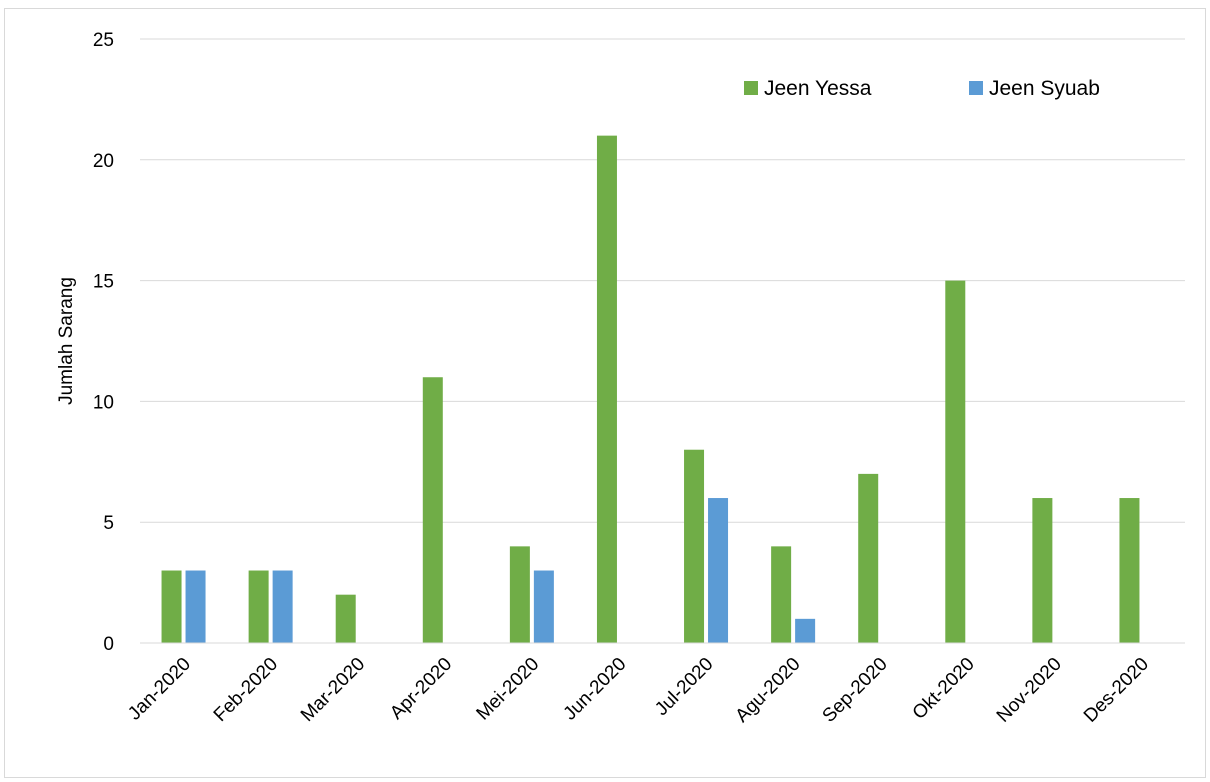 The height and width of the screenshot is (782, 1210). Describe the element at coordinates (595, 689) in the screenshot. I see `x-tick-label: Jun-2020` at that location.